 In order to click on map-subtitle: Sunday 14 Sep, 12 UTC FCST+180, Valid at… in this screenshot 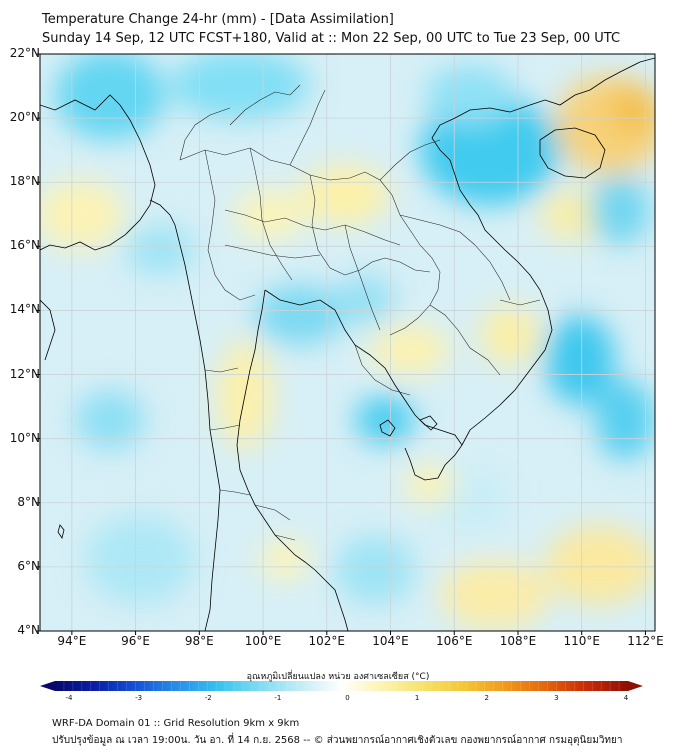, I will do `click(331, 38)`.